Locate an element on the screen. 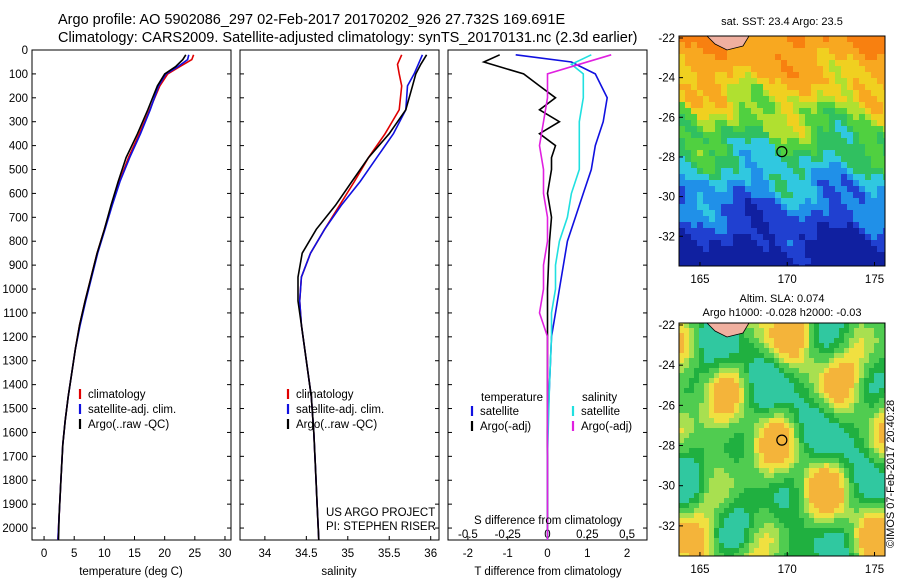  y-tick-label: 1600 is located at coordinates (15, 433).